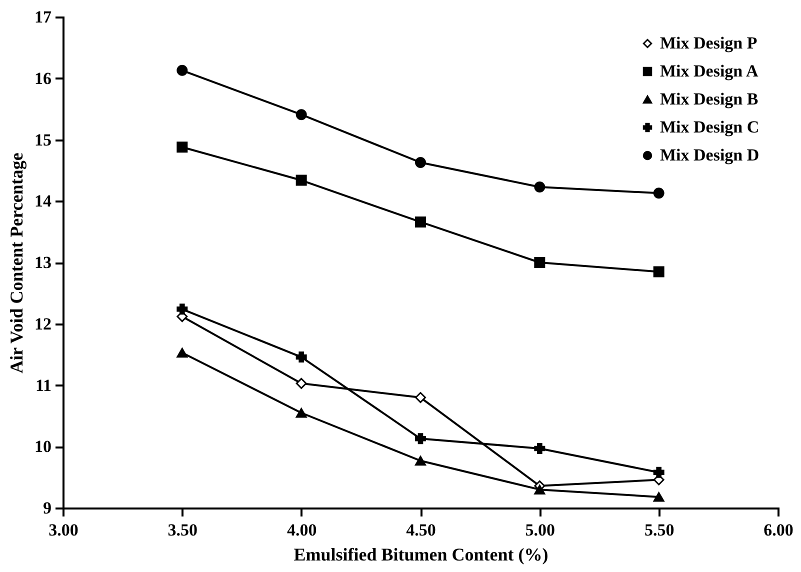  I want to click on y-tick-label: 16, so click(43, 78).